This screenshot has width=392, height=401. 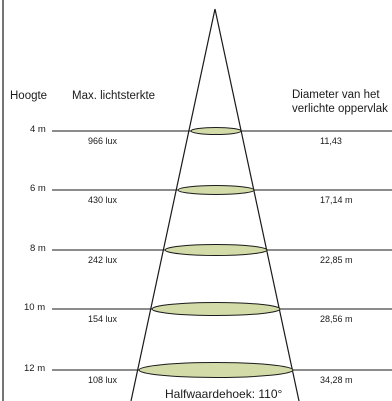 I want to click on lux-value: 242 lux, so click(x=103, y=260).